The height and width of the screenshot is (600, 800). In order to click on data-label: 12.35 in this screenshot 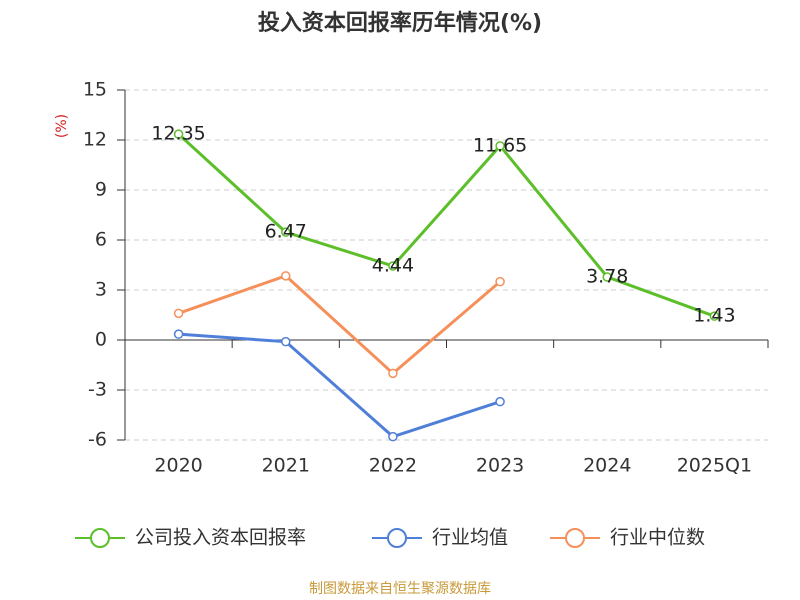, I will do `click(178, 134)`.